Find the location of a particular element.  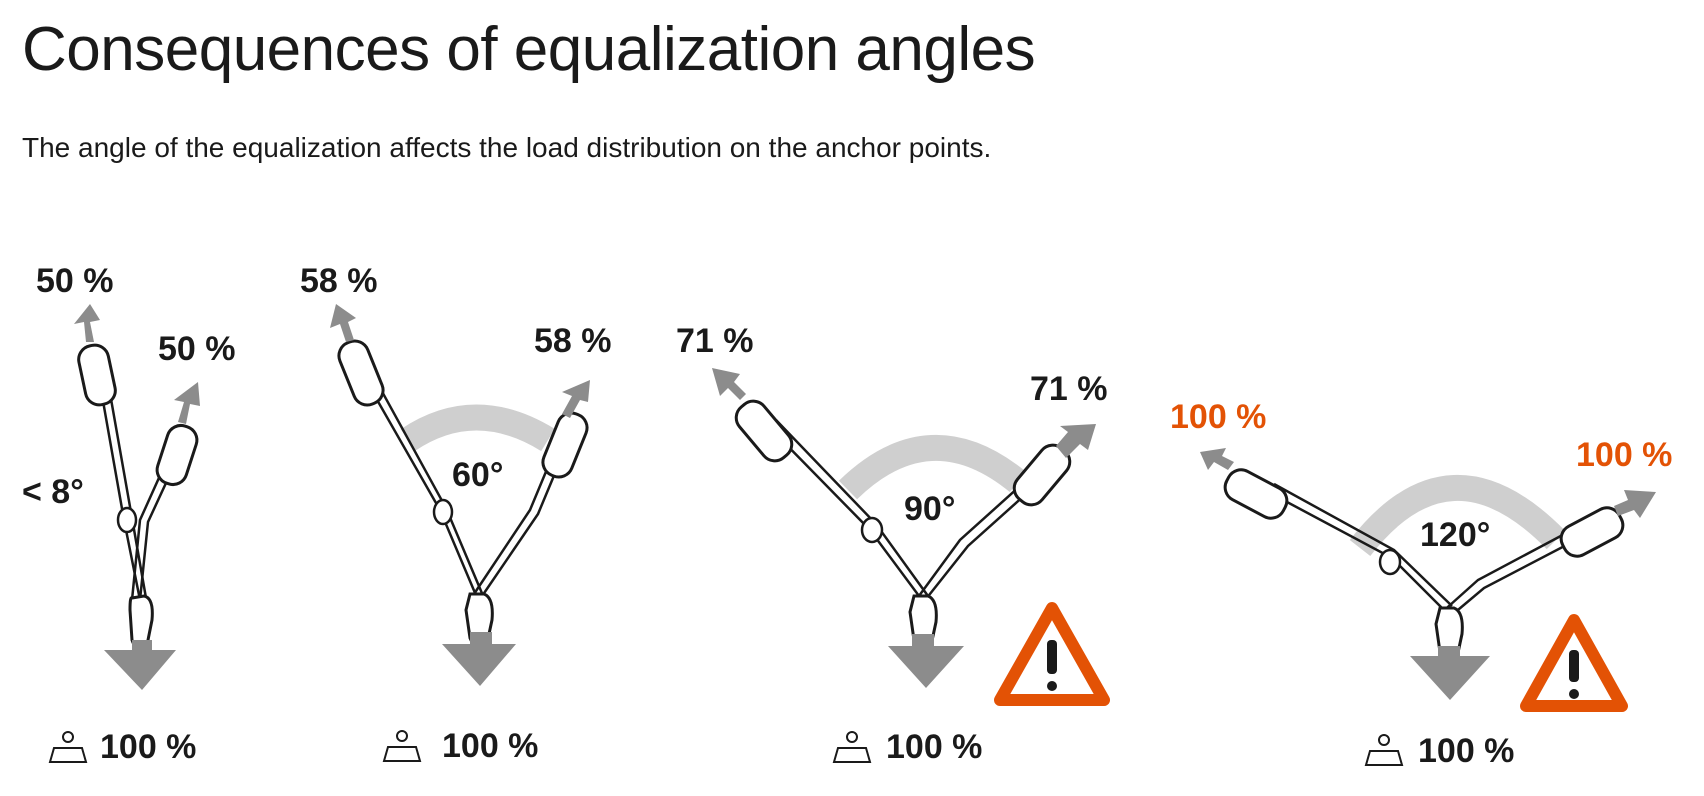

angle-label: < 8° is located at coordinates (53, 492).